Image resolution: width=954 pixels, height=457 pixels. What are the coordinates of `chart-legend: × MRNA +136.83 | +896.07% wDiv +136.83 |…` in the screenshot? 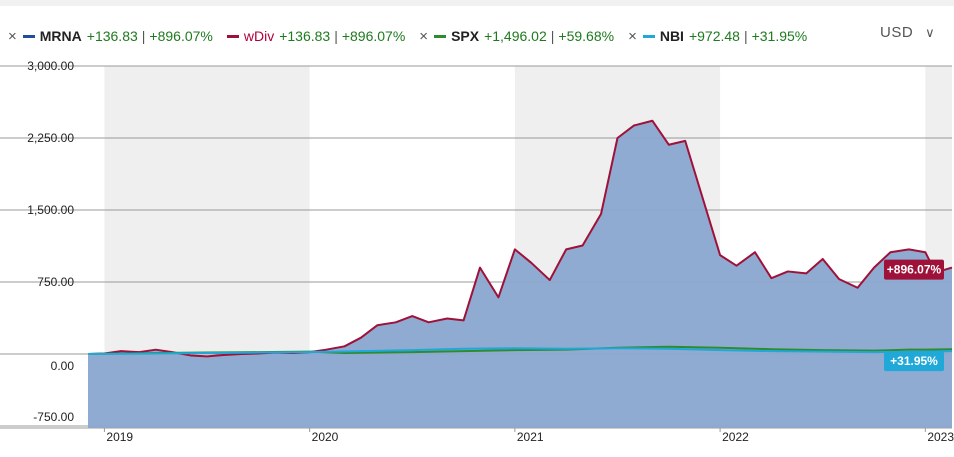 It's located at (414, 36).